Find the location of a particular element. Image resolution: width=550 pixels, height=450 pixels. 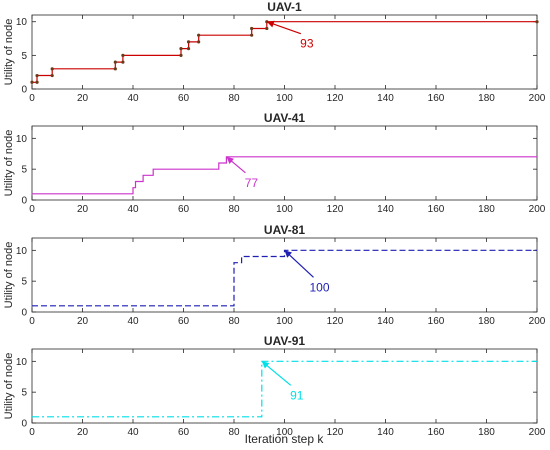

annotation-label: 91 is located at coordinates (297, 395).